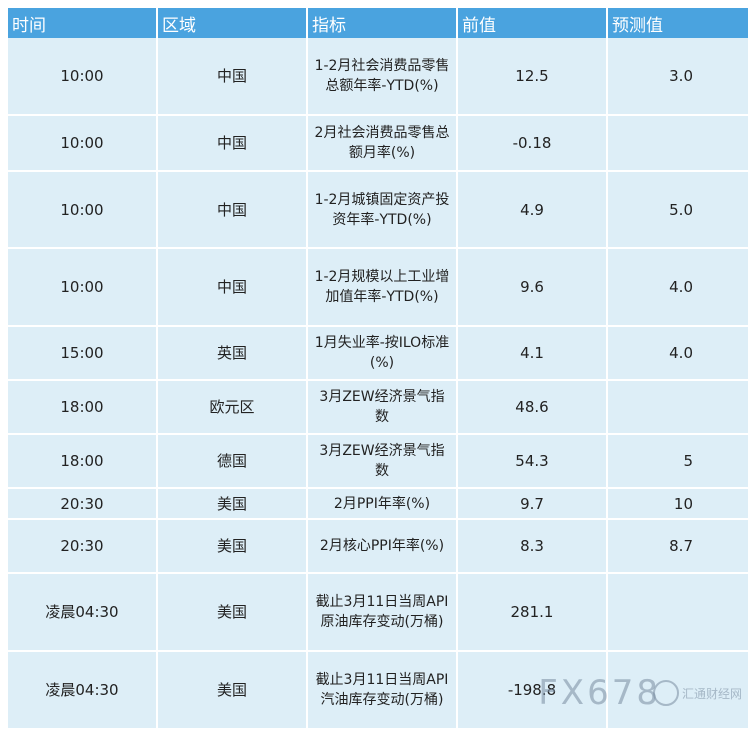  What do you see at coordinates (711, 693) in the screenshot?
I see `watermark-subtext: 汇通财经网` at bounding box center [711, 693].